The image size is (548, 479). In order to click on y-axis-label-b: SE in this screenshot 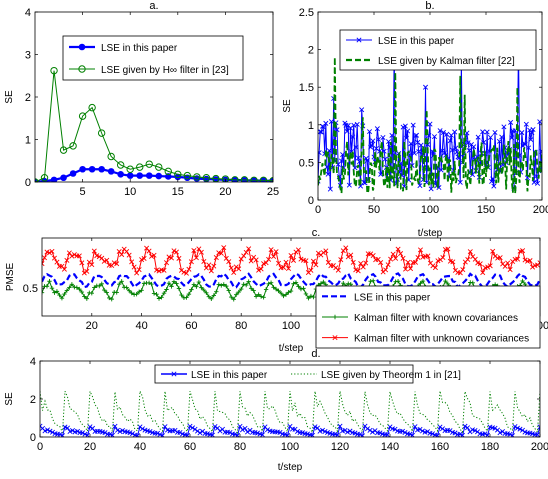, I will do `click(287, 106)`.